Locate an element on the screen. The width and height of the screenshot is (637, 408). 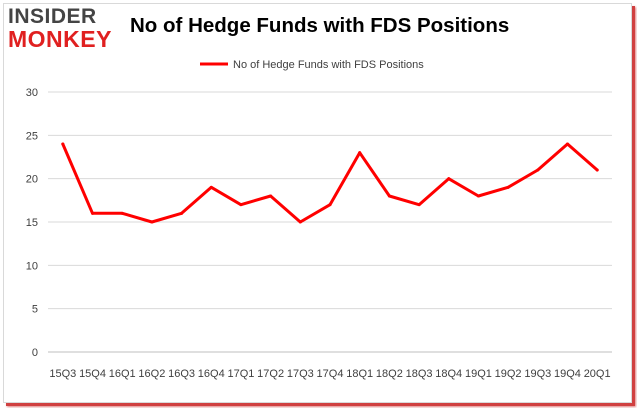
y-axis-ticks: 0 5 10 15 20 25 30 is located at coordinates (32, 223).